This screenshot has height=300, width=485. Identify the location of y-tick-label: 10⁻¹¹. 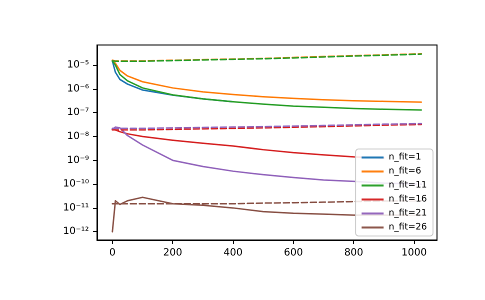
(75, 208).